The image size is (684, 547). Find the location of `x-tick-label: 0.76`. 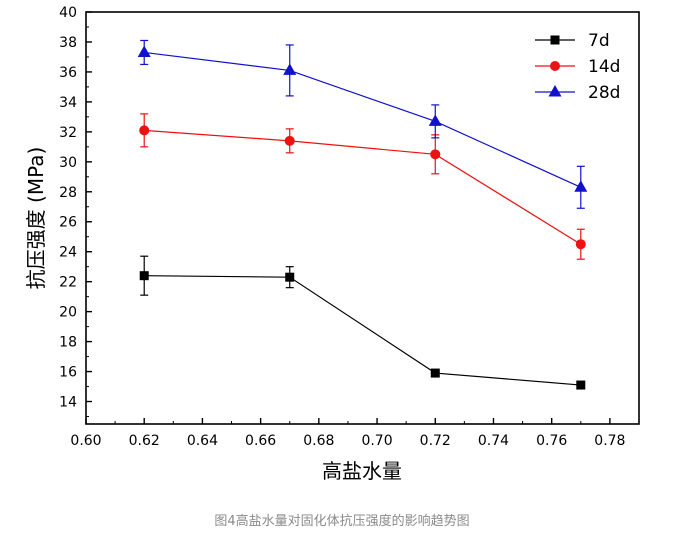

x-tick-label: 0.76 is located at coordinates (551, 441).